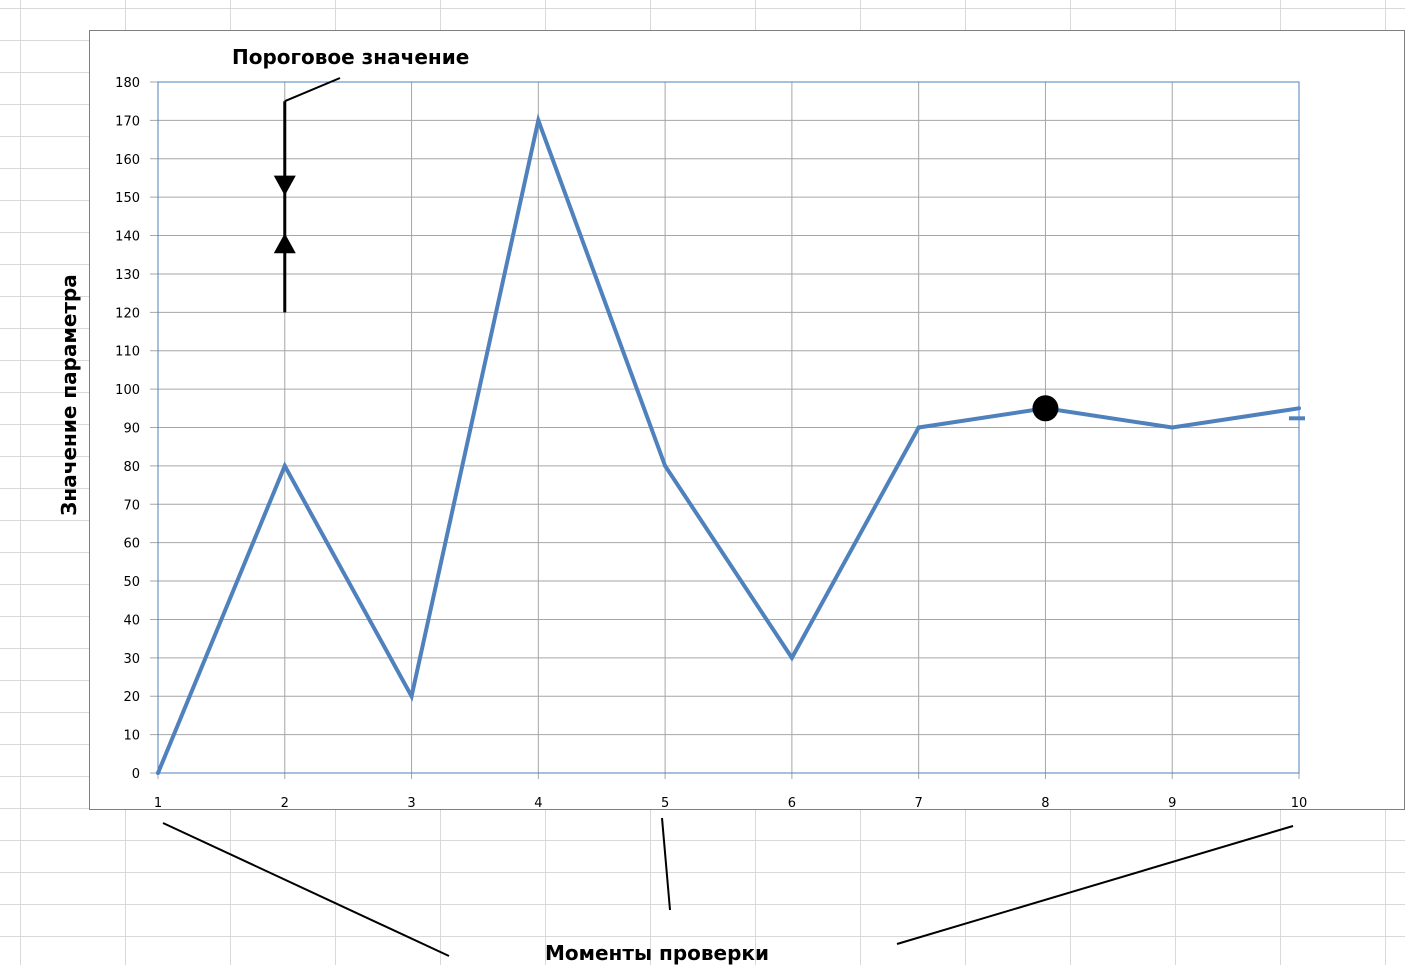 The height and width of the screenshot is (965, 1405). What do you see at coordinates (127, 390) in the screenshot?
I see `y-tick-label: 100` at bounding box center [127, 390].